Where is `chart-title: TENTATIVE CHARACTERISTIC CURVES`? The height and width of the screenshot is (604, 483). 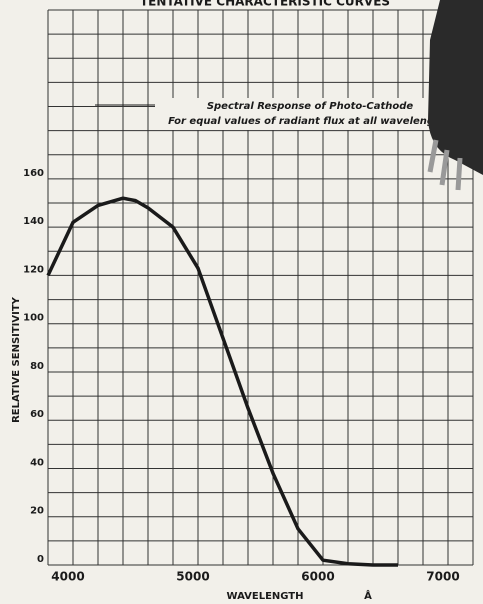
chart-title: TENTATIVE CHARACTERISTIC CURVES is located at coordinates (265, 4).